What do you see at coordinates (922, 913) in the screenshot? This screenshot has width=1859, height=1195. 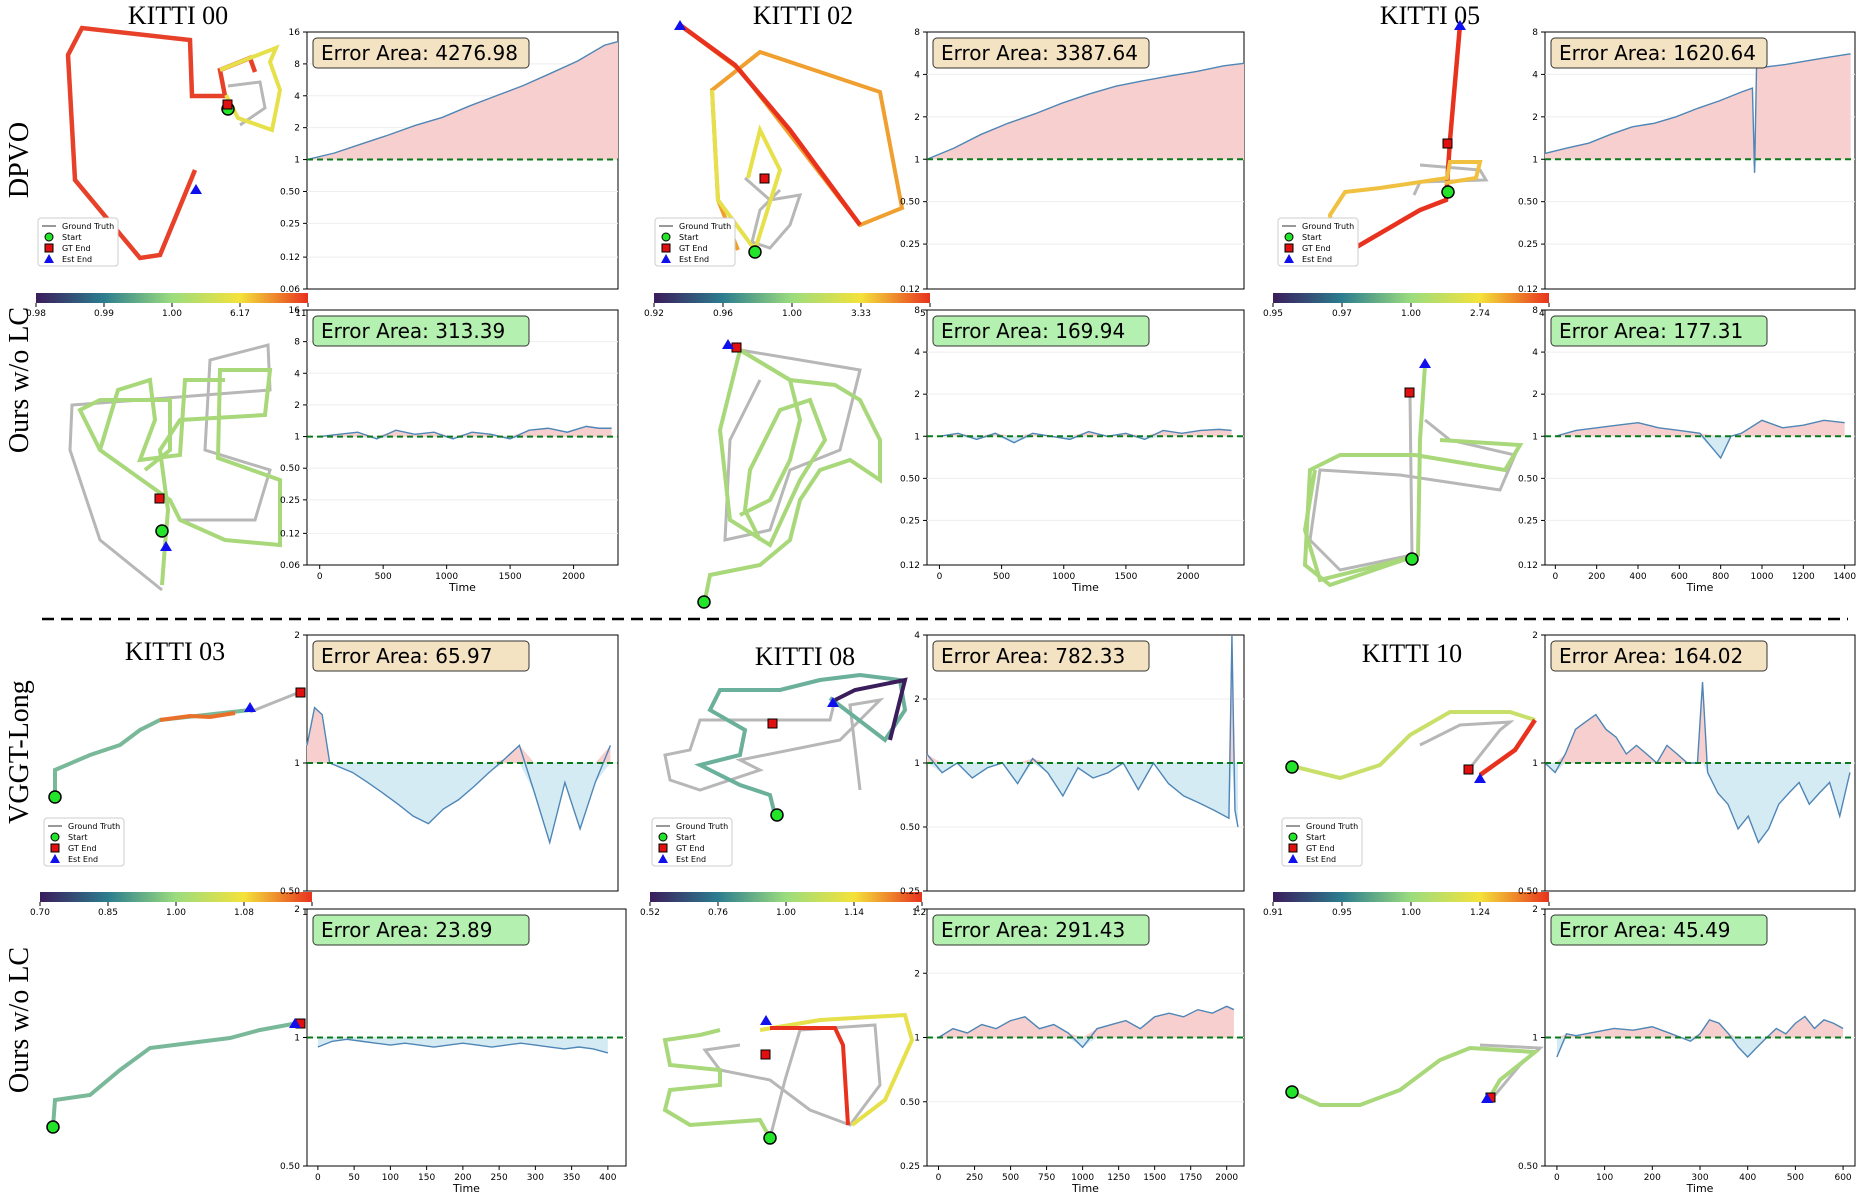 I see `colorbar-tick-label: 1.29` at bounding box center [922, 913].